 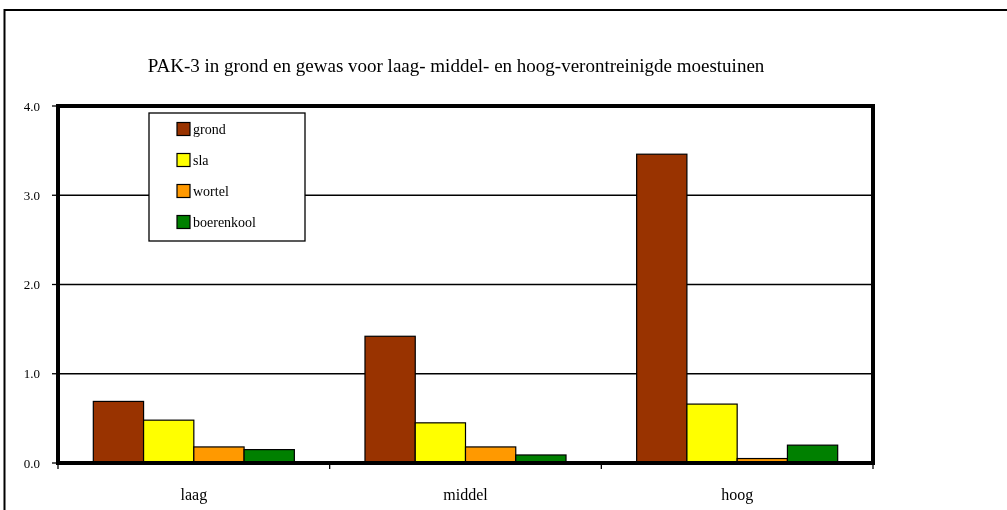 I want to click on chart-title: PAK-3 in grond en gewas voor laag- middel- en hoog-verontreinigde moestuinen, so click(x=456, y=65).